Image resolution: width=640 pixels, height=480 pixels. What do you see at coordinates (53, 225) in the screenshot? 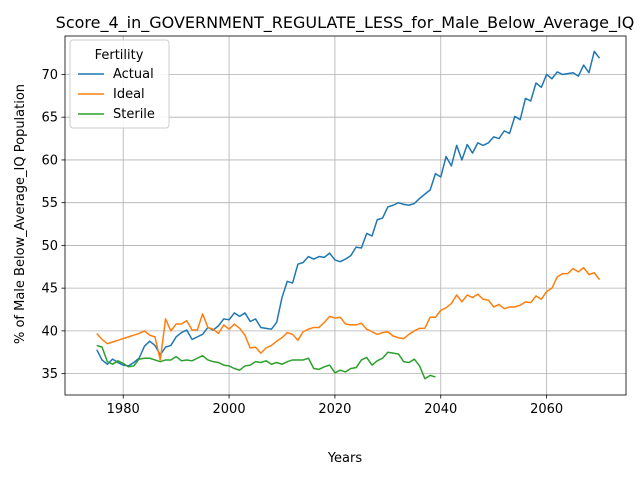
I see `y-axis: 35 40 45 50 55 60 65 70` at bounding box center [53, 225].